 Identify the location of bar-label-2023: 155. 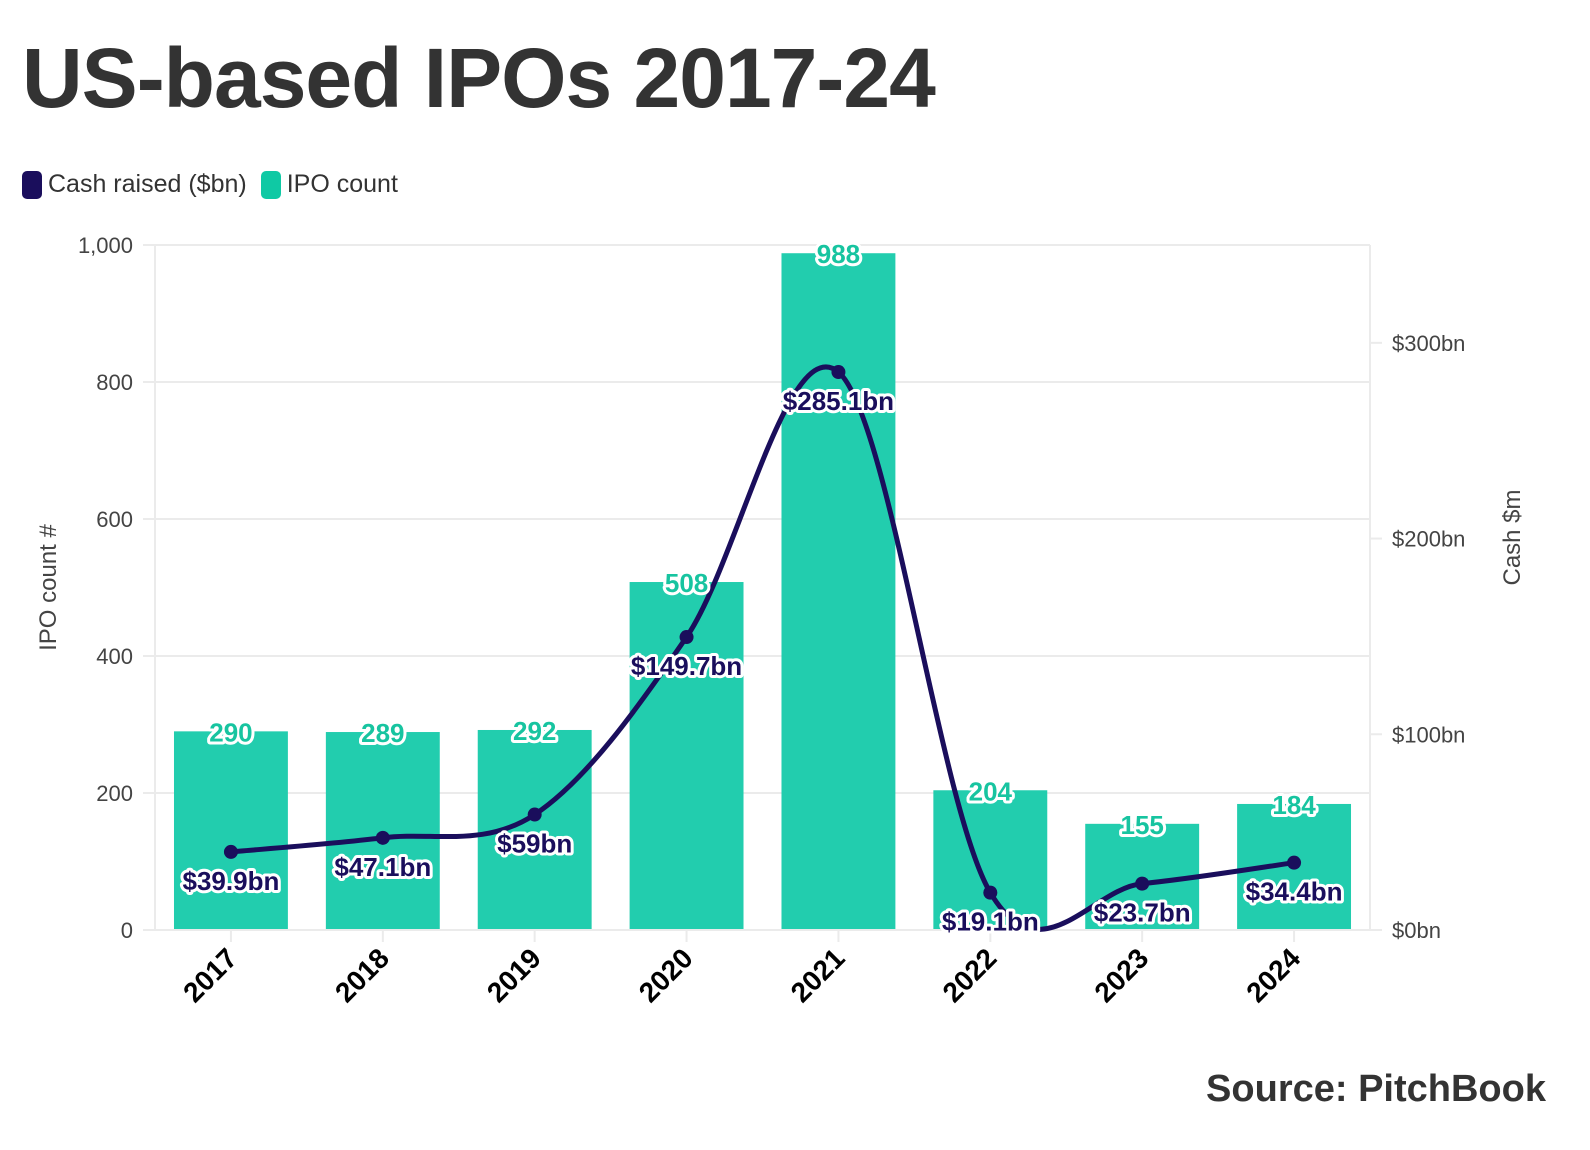
(1141, 825).